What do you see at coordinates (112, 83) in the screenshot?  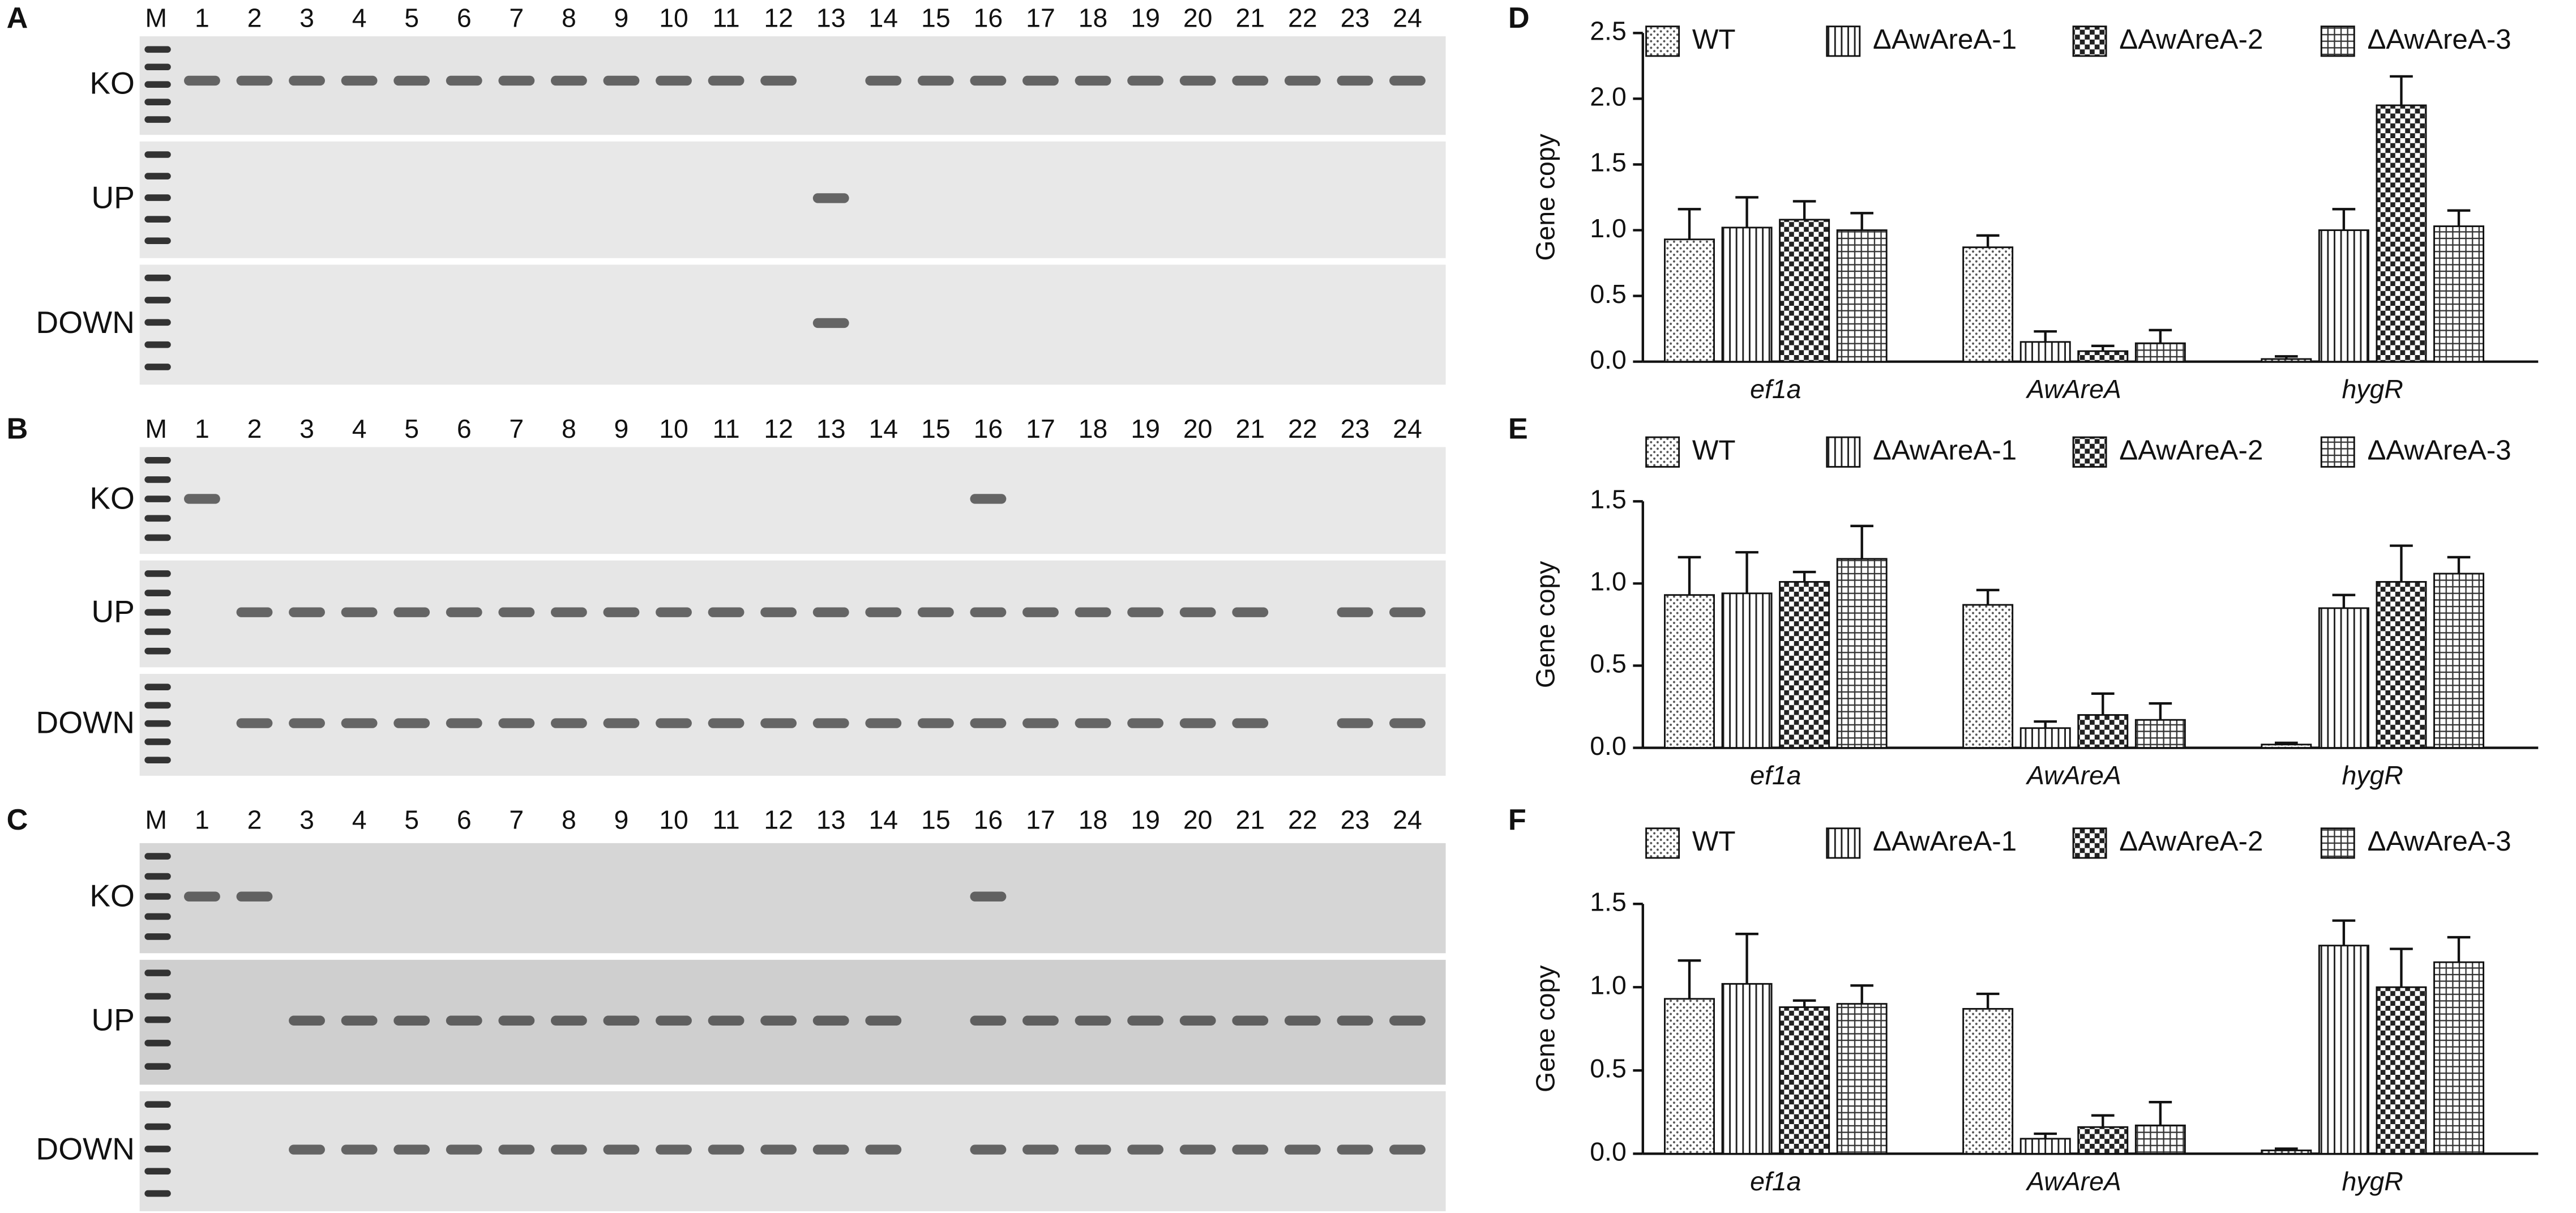 I see `row-label: KO` at bounding box center [112, 83].